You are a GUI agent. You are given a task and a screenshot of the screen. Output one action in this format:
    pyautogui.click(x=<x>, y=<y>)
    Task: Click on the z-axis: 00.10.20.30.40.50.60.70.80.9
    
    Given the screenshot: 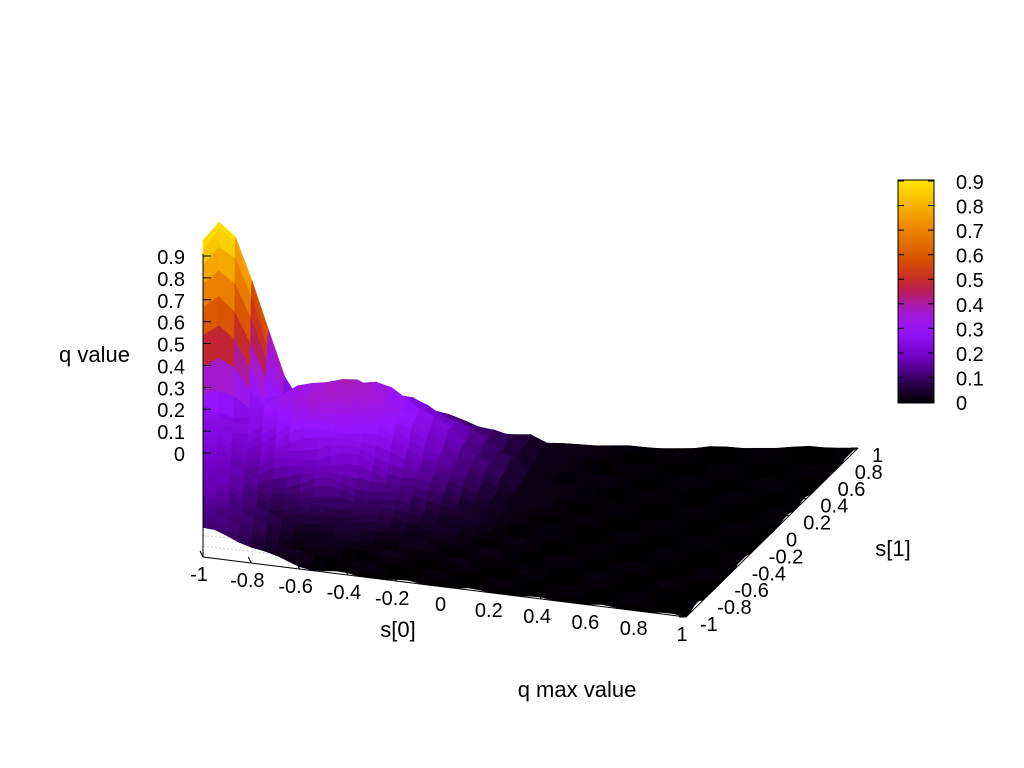 What is the action you would take?
    pyautogui.click(x=184, y=402)
    